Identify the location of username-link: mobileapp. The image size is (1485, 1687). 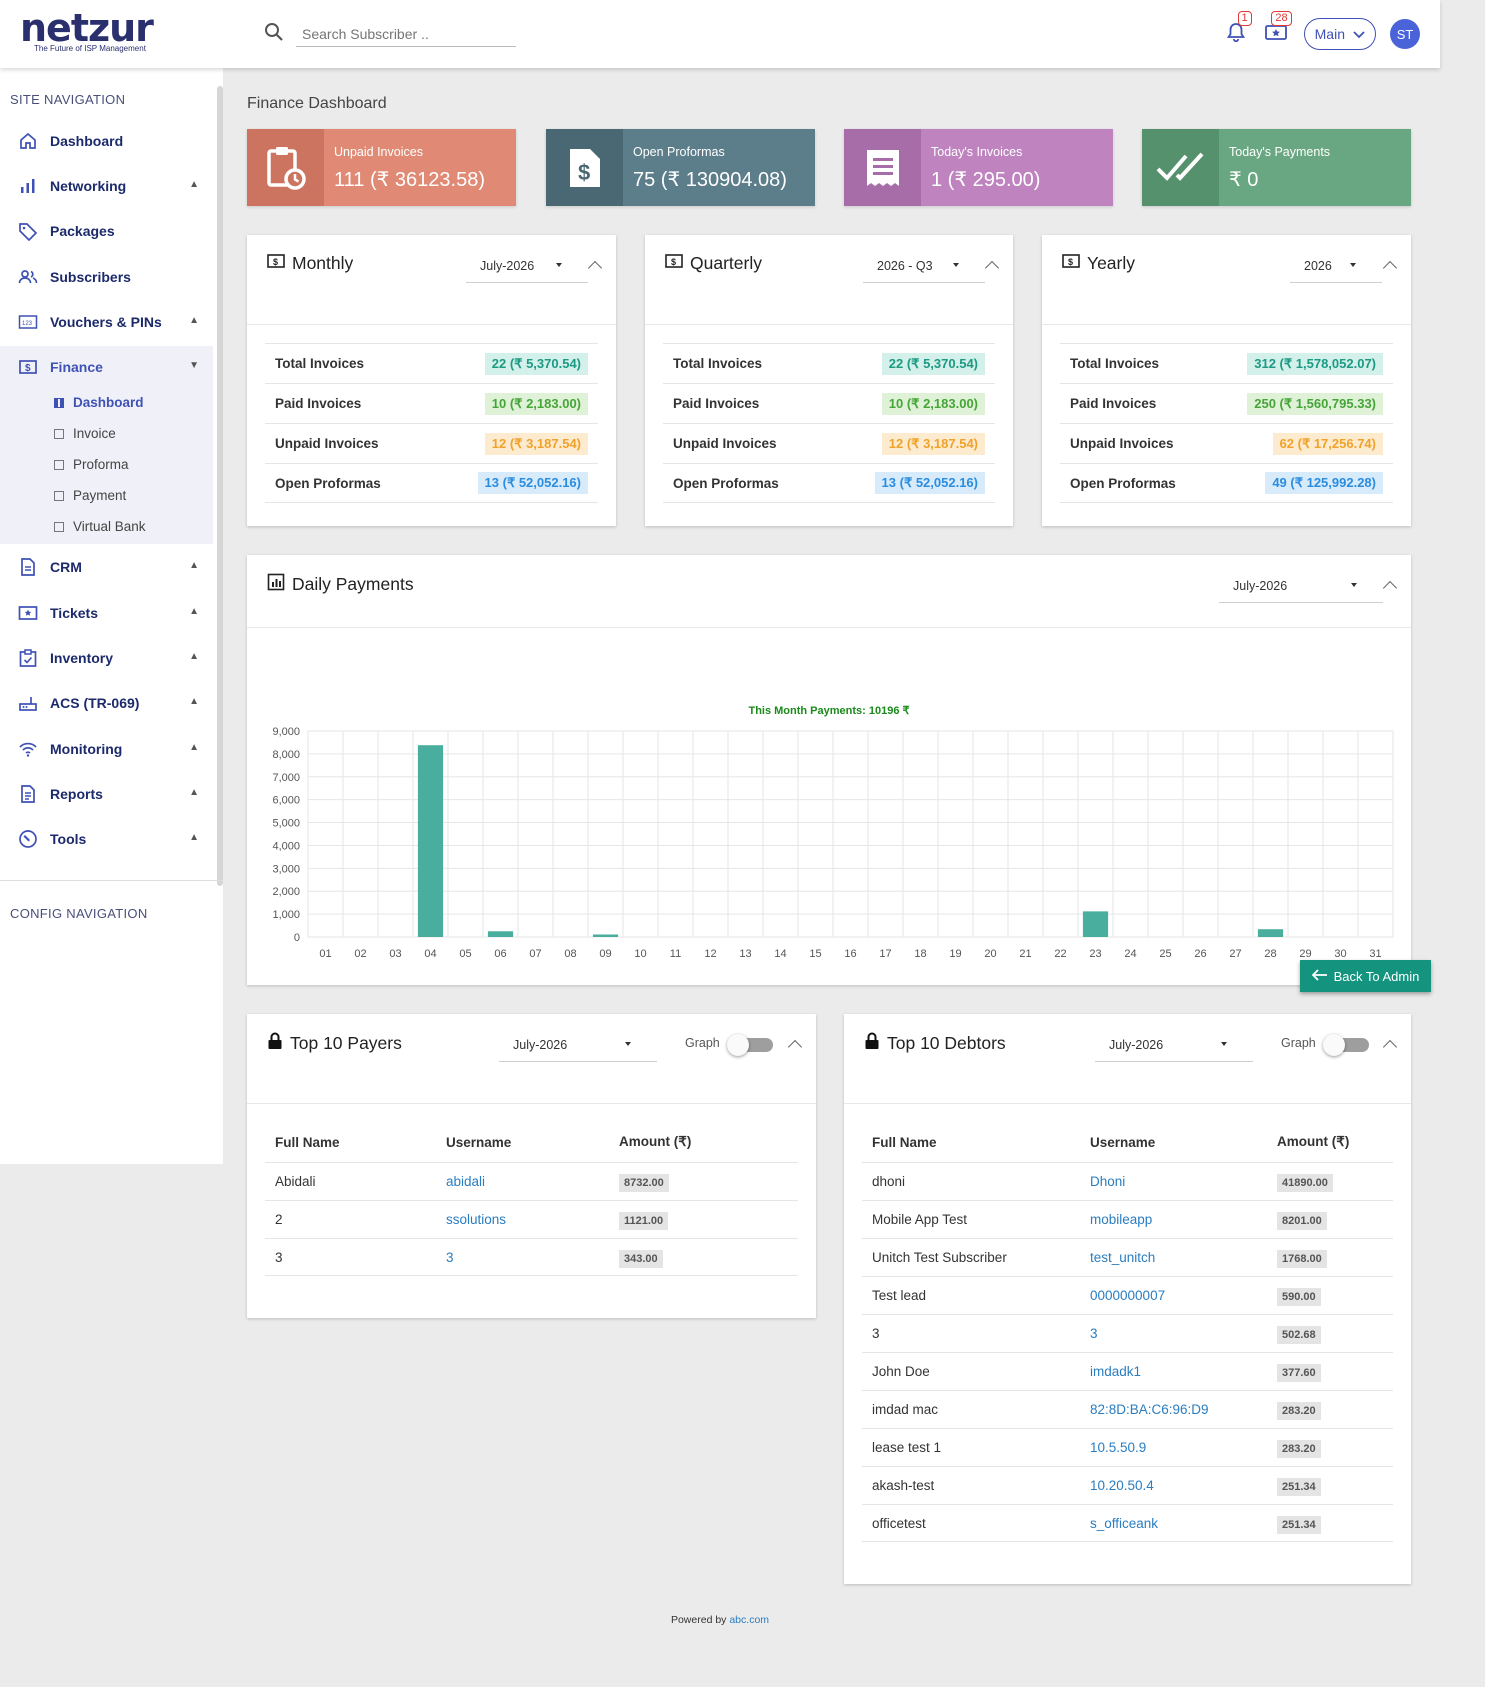
(1121, 1219).